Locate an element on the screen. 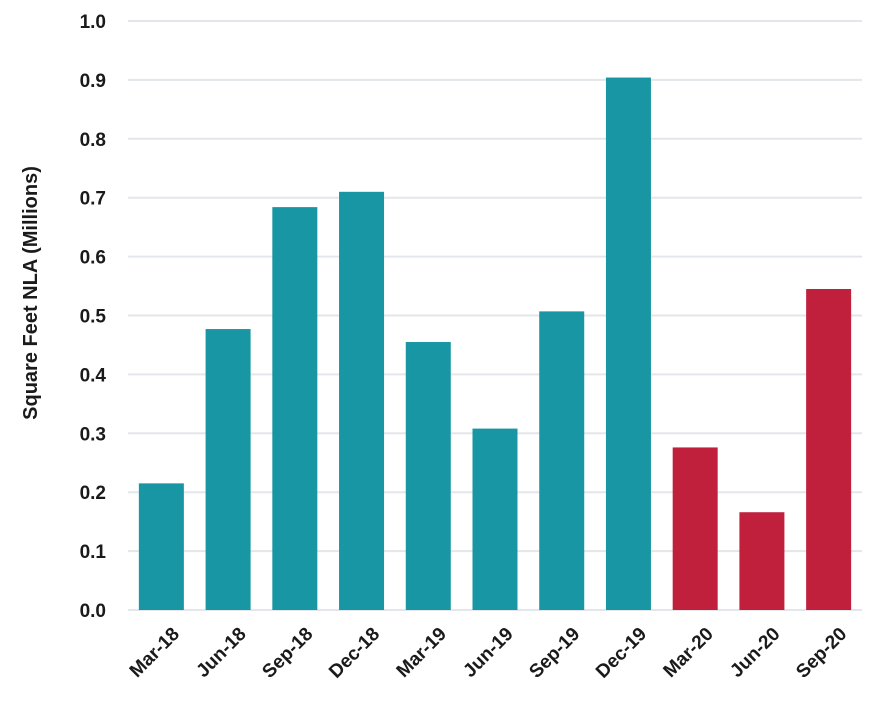  y-tick-label: 0.3 is located at coordinates (93, 434).